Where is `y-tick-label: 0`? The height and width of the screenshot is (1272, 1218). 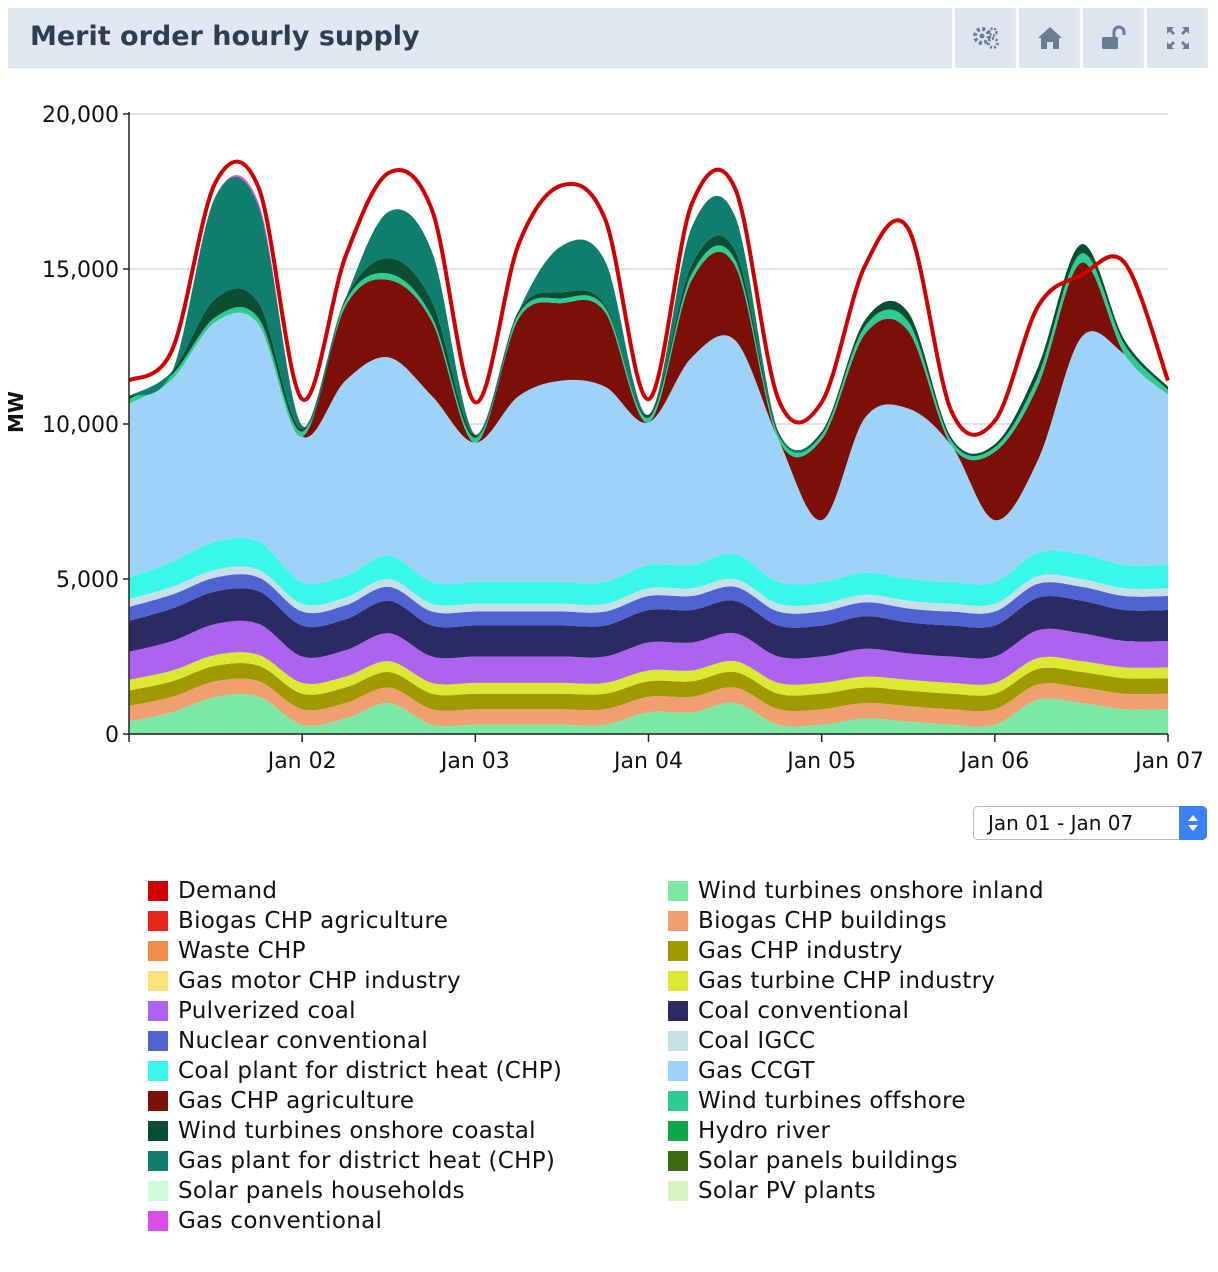 y-tick-label: 0 is located at coordinates (112, 735).